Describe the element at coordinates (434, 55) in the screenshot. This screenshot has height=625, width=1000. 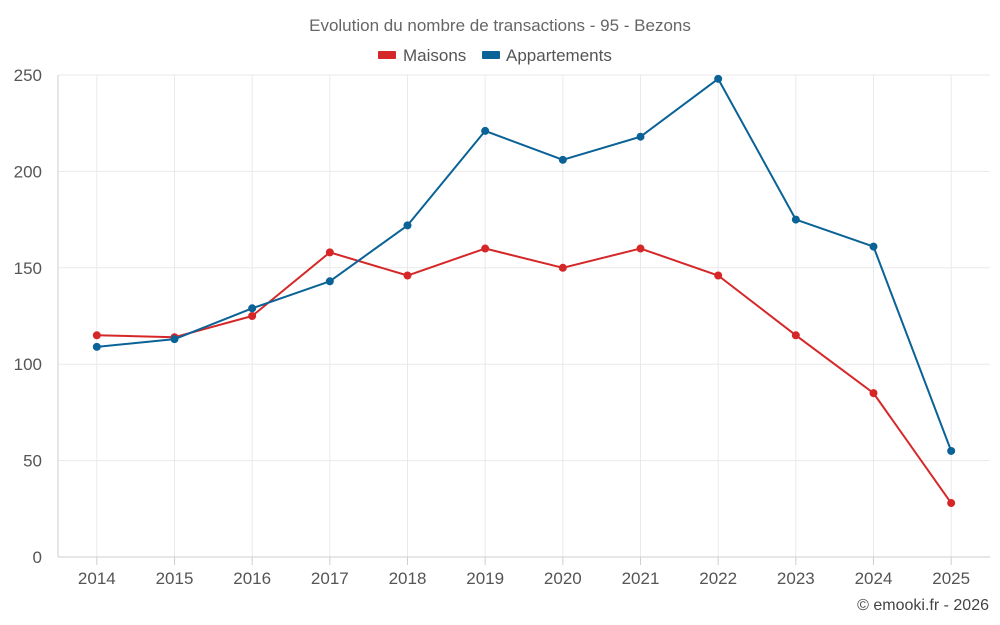
I see `legend-label-maisons: Maisons` at that location.